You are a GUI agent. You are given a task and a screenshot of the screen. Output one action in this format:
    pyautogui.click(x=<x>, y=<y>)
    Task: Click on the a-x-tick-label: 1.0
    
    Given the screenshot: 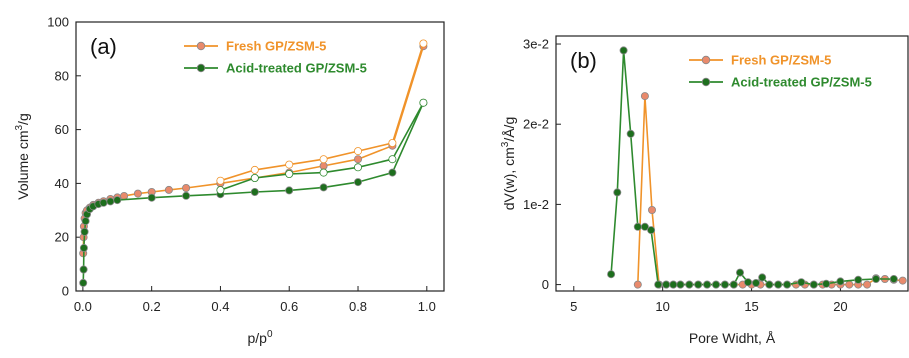 What is the action you would take?
    pyautogui.click(x=427, y=306)
    